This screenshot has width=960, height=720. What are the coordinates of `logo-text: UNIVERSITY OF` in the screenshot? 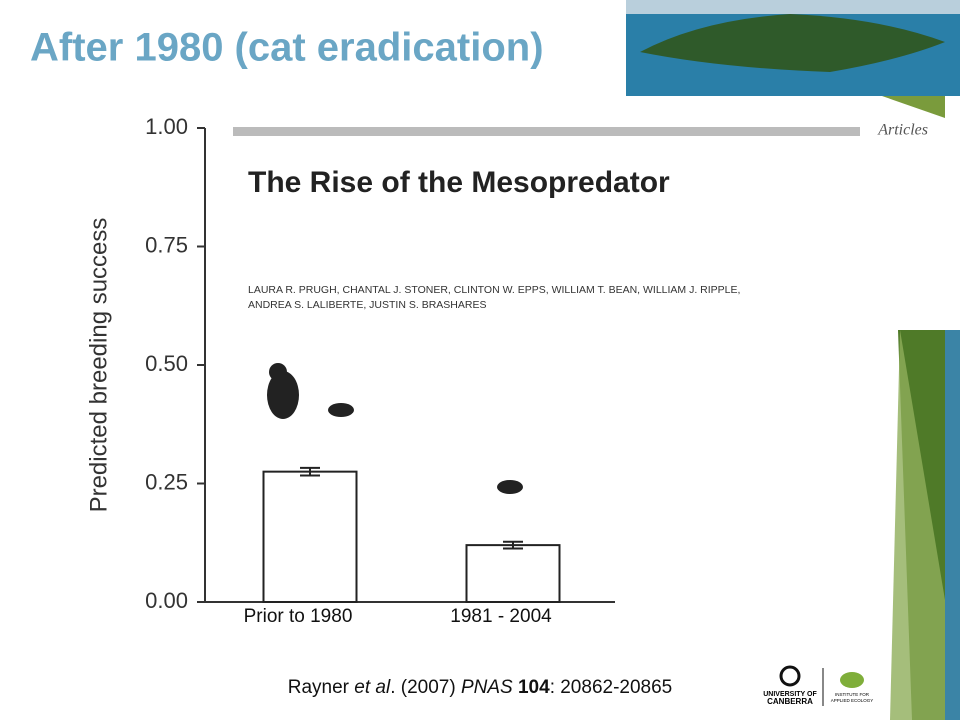 It's located at (790, 694).